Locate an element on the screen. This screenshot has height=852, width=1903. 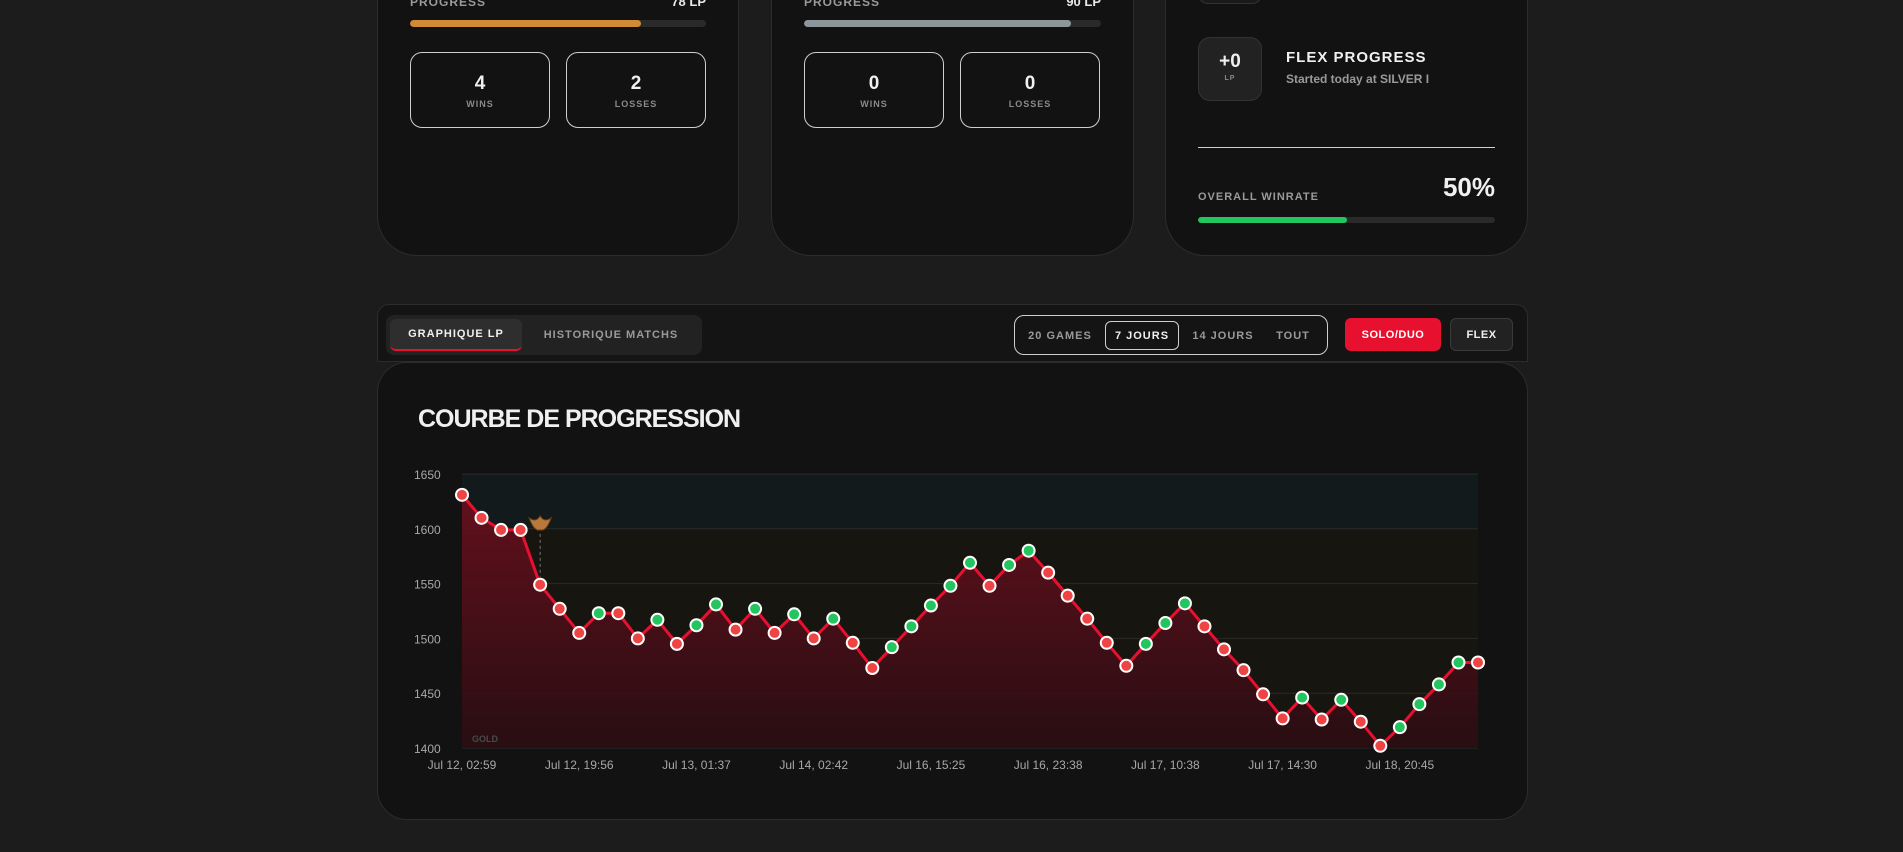
losses-box: 0 LOSSES is located at coordinates (1030, 90).